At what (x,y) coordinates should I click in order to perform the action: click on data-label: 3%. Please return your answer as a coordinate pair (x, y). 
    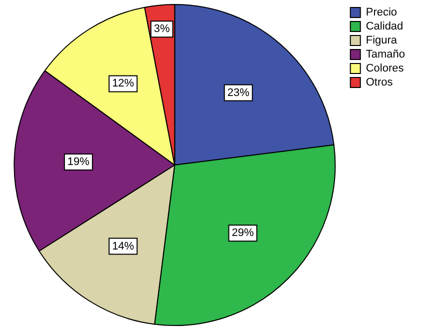
    Looking at the image, I should click on (162, 29).